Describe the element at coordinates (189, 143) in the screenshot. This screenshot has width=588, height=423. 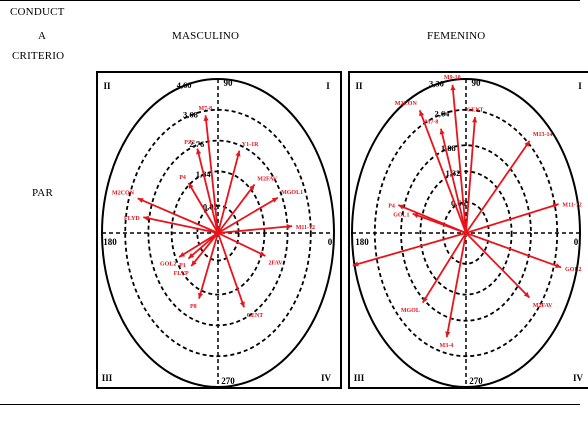
I see `vector-label: PZ2` at that location.